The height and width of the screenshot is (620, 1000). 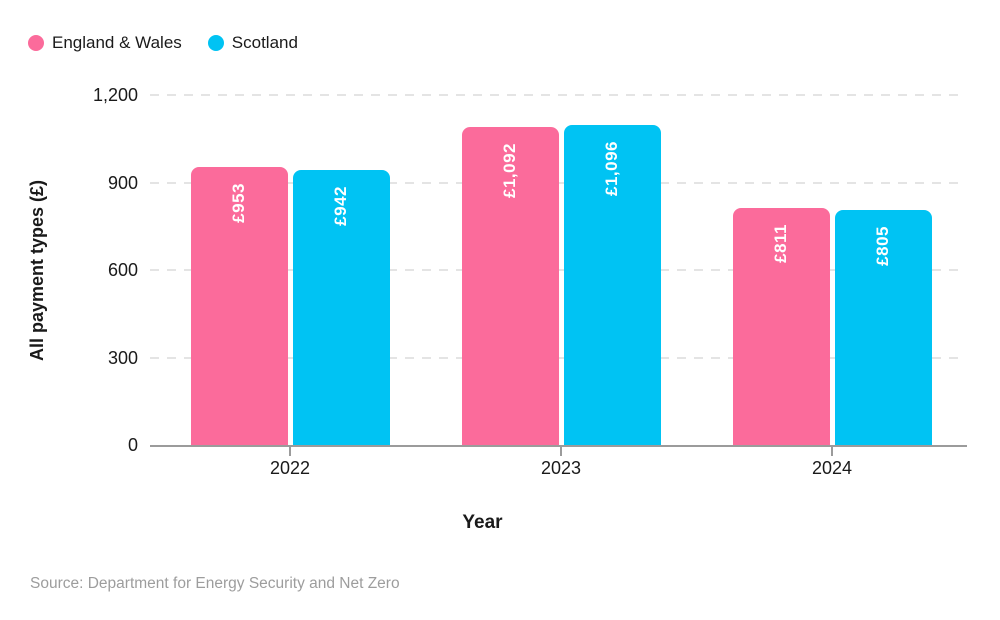 I want to click on legend-item: England & Wales, so click(x=105, y=43).